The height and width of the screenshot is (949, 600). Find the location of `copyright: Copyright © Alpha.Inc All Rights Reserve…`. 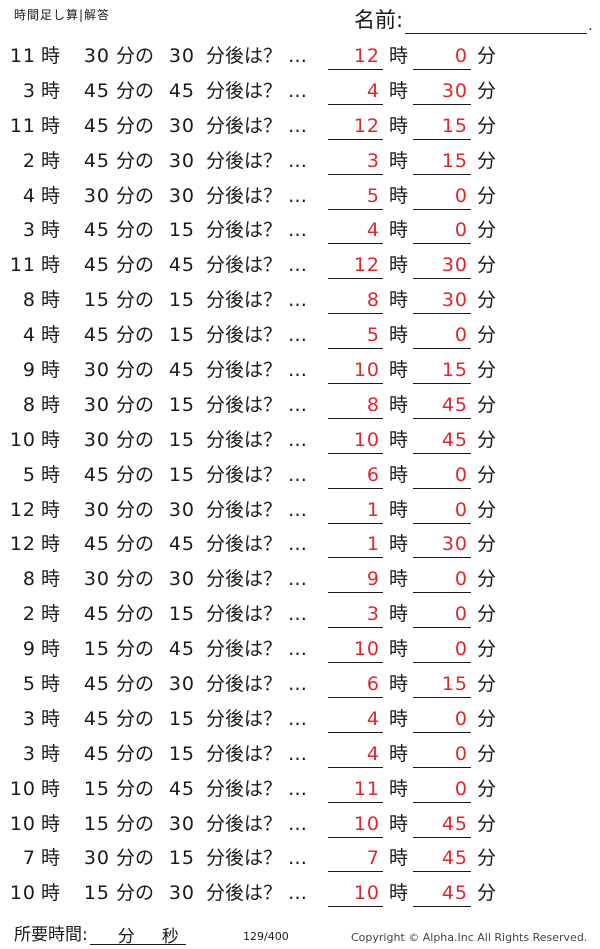

copyright: Copyright © Alpha.Inc All Rights Reserve… is located at coordinates (469, 937).